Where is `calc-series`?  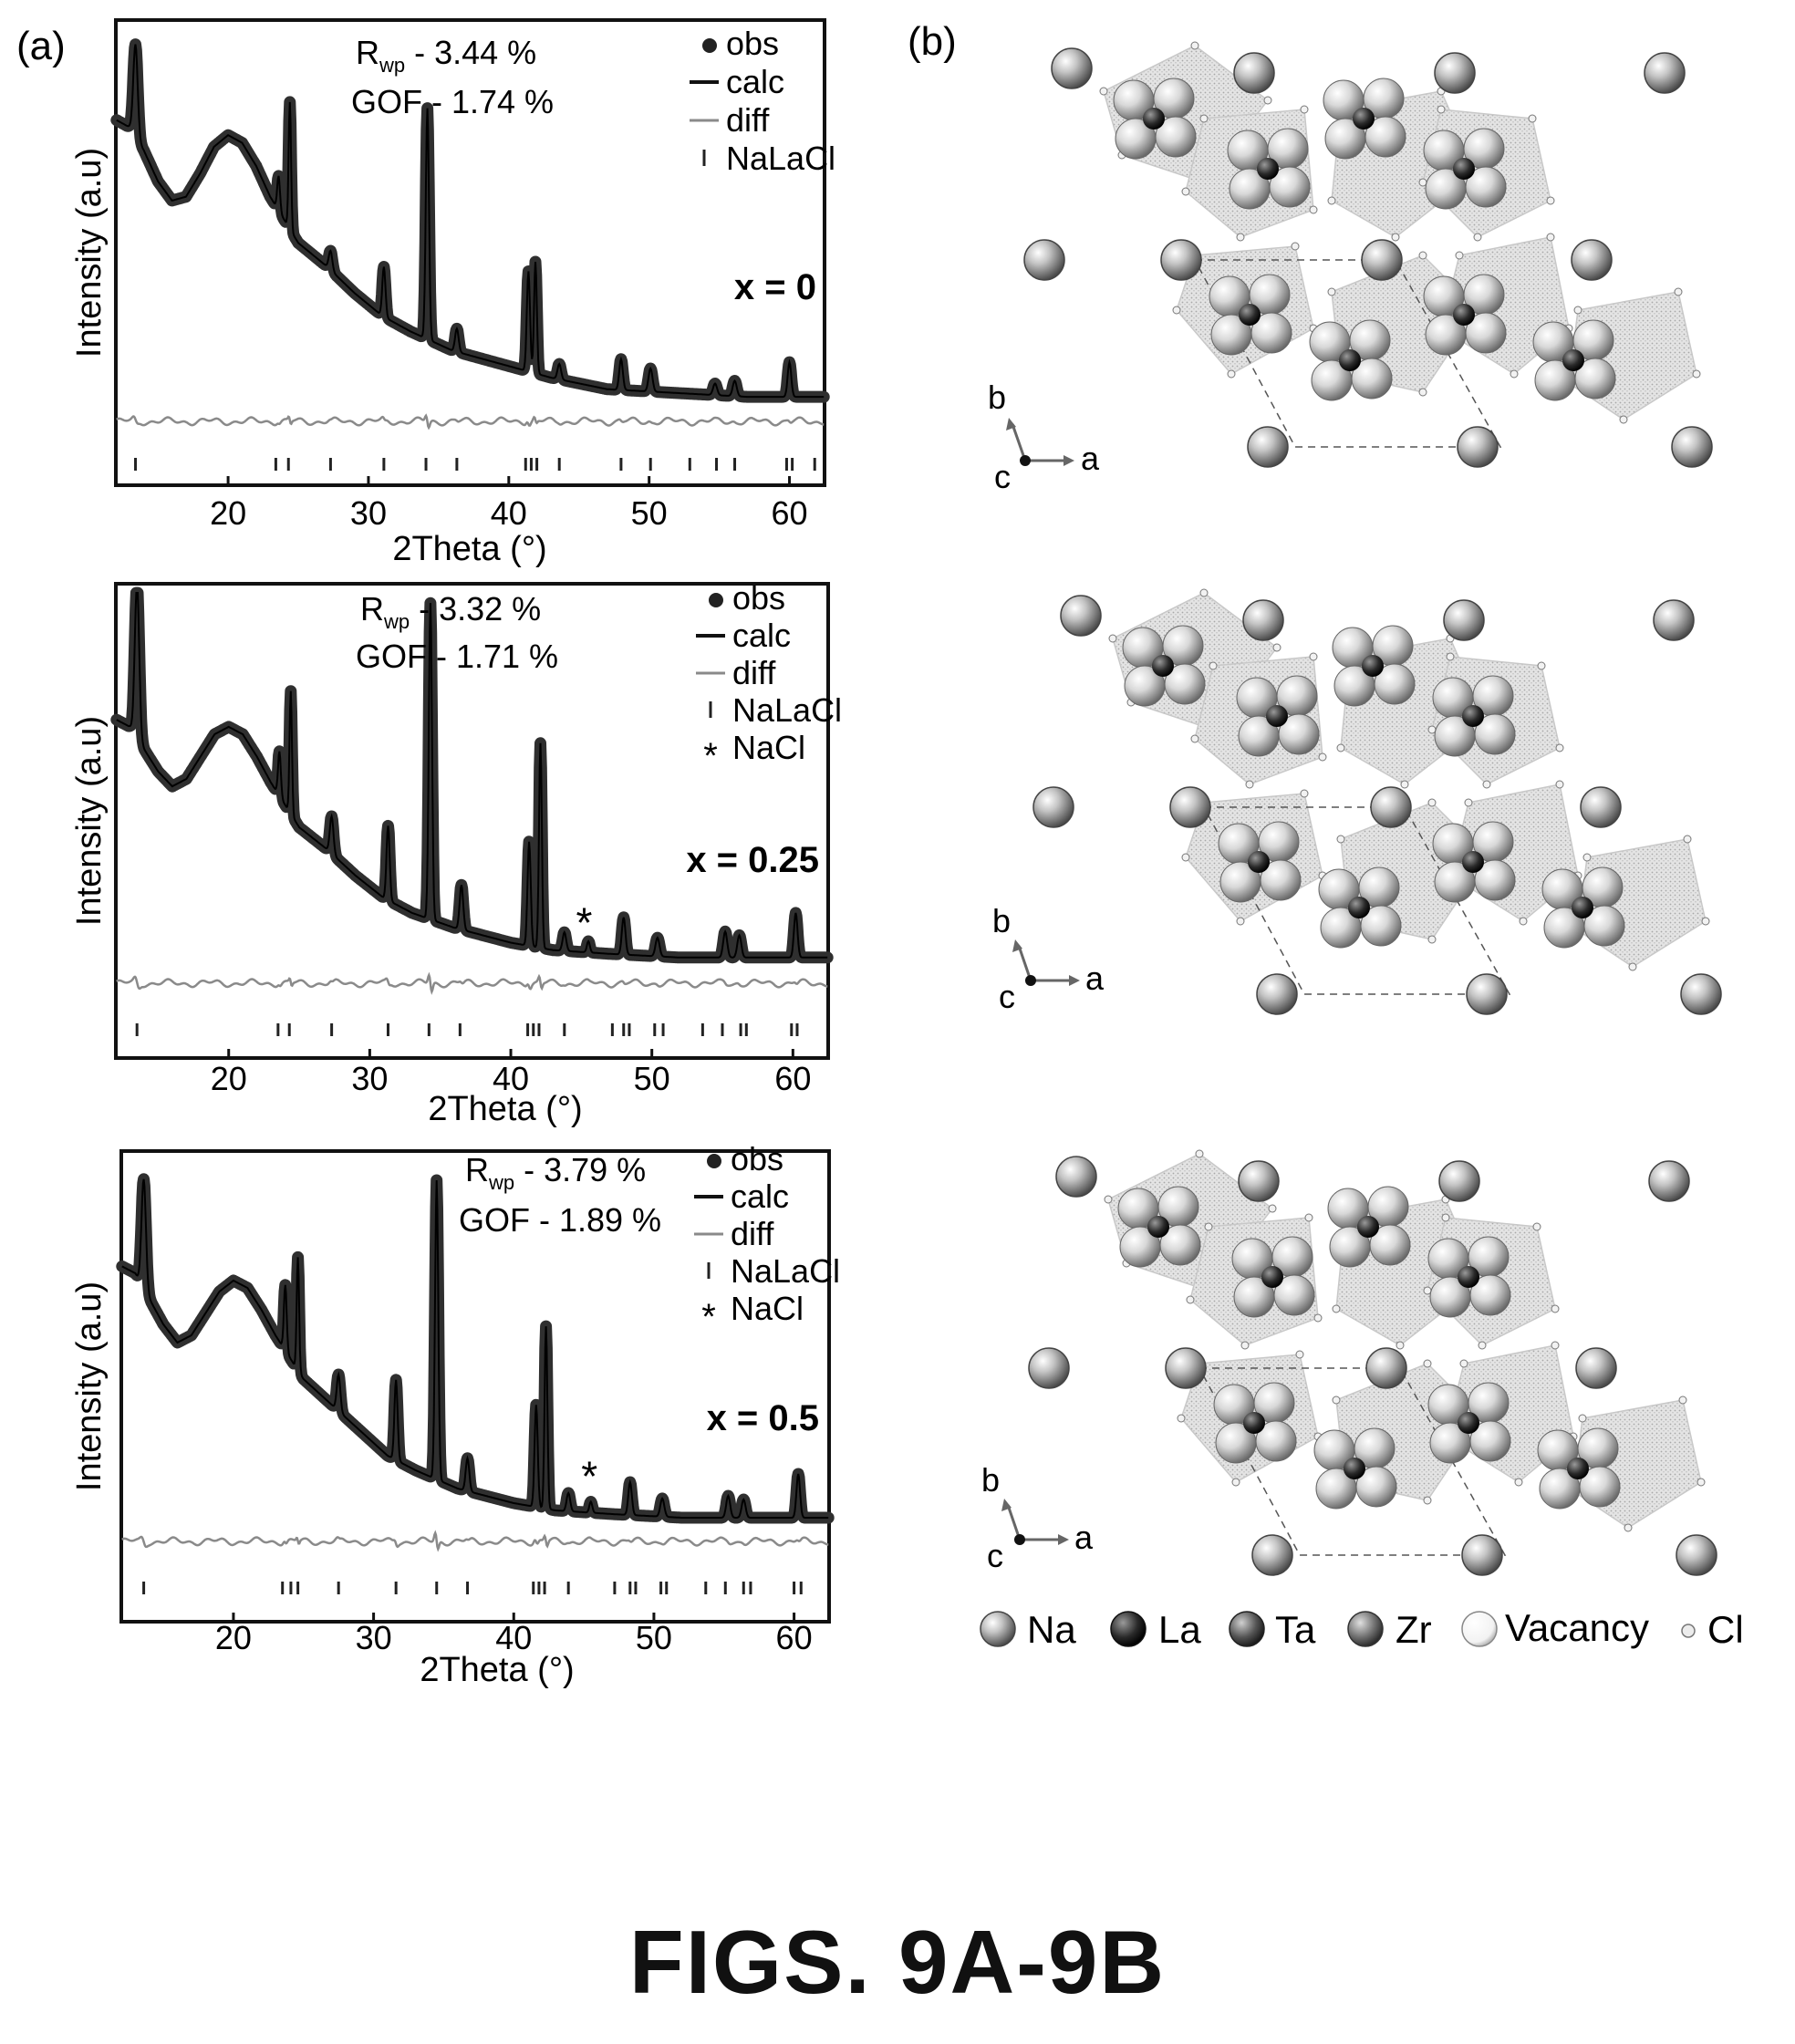
calc-series is located at coordinates (470, 221).